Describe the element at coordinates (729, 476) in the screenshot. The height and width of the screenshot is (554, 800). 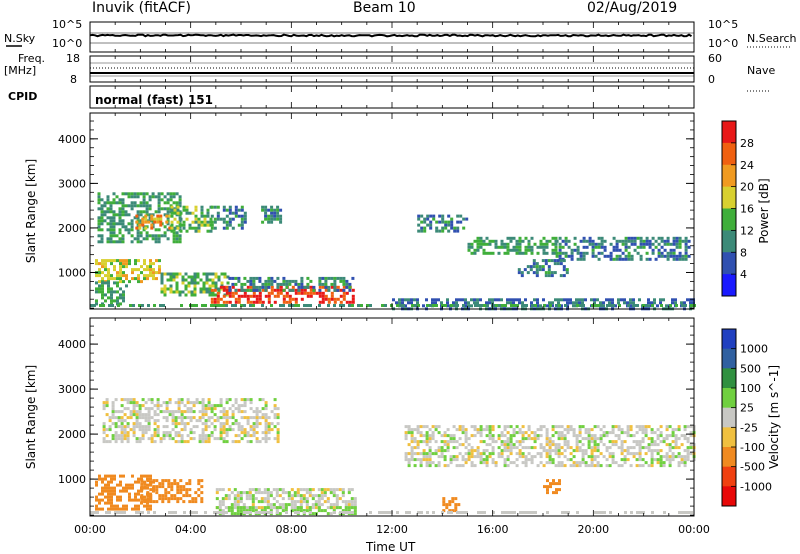
I see `vel-colorbar-swatch` at that location.